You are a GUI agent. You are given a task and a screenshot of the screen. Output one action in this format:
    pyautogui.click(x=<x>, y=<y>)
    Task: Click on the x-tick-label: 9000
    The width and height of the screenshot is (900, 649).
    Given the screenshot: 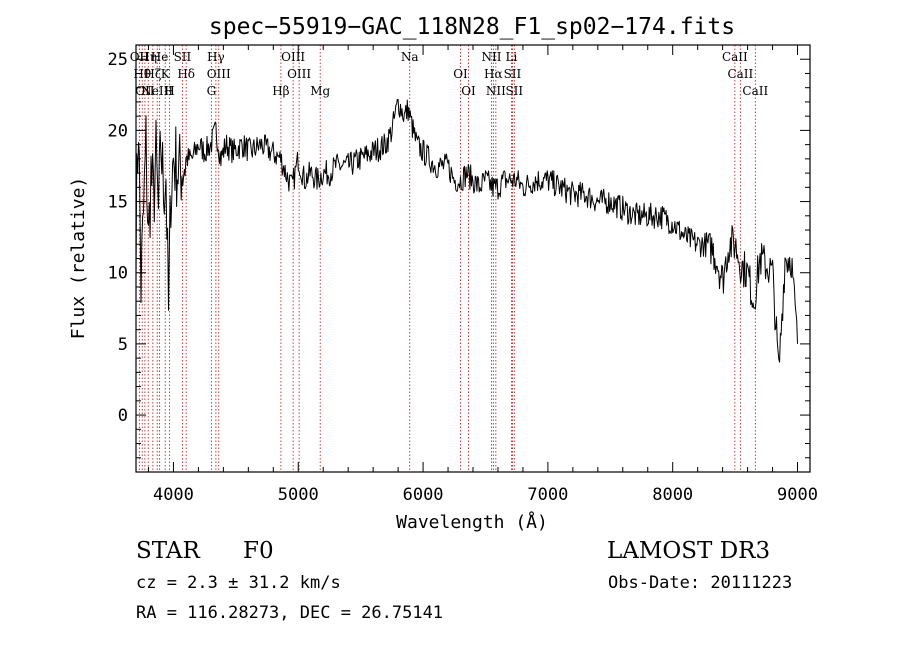 What is the action you would take?
    pyautogui.click(x=797, y=495)
    